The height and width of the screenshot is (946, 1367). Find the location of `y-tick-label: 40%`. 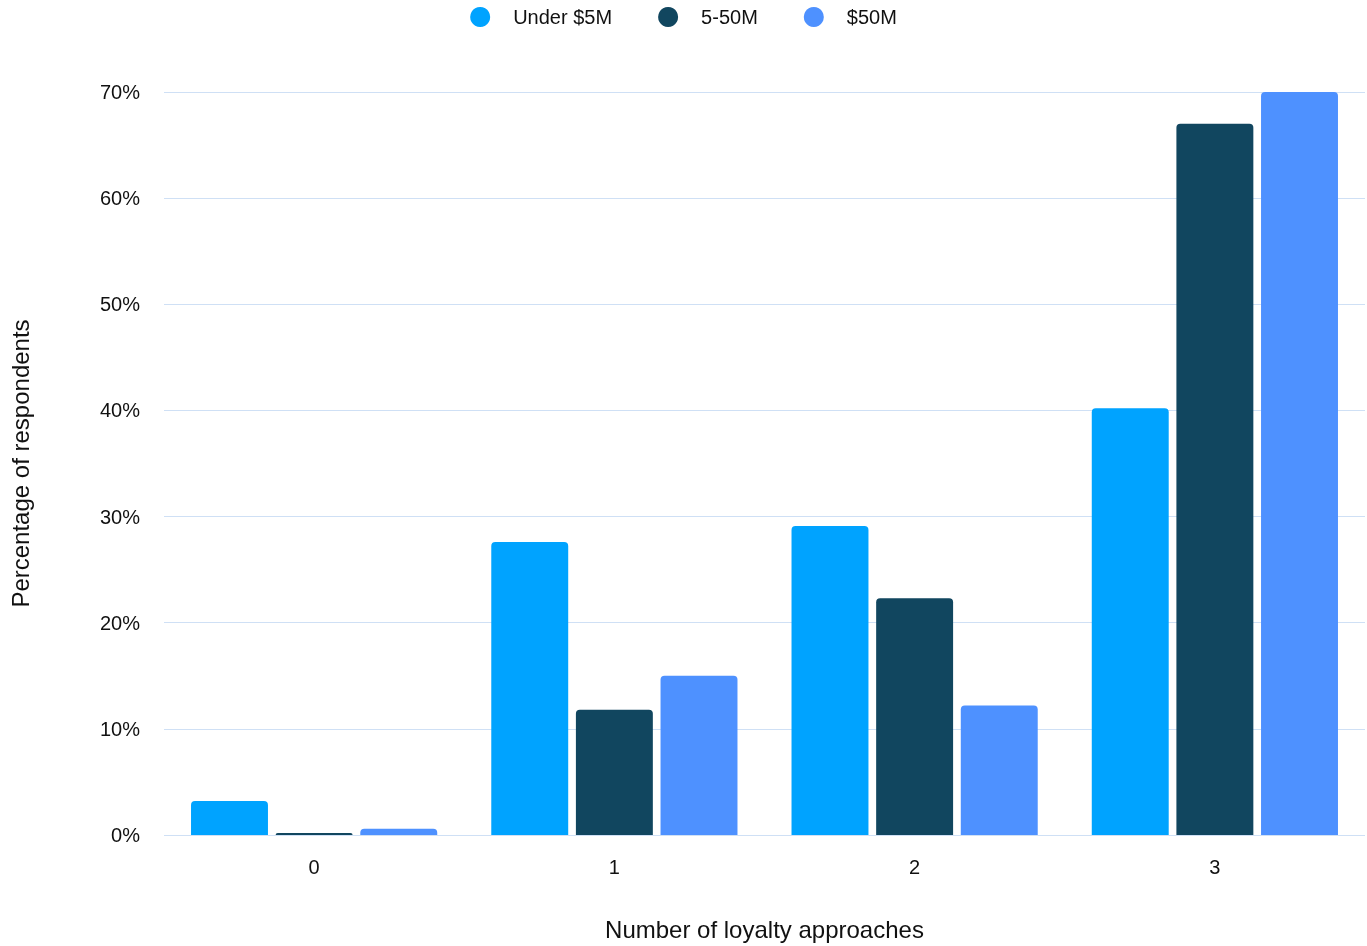

y-tick-label: 40% is located at coordinates (120, 410).